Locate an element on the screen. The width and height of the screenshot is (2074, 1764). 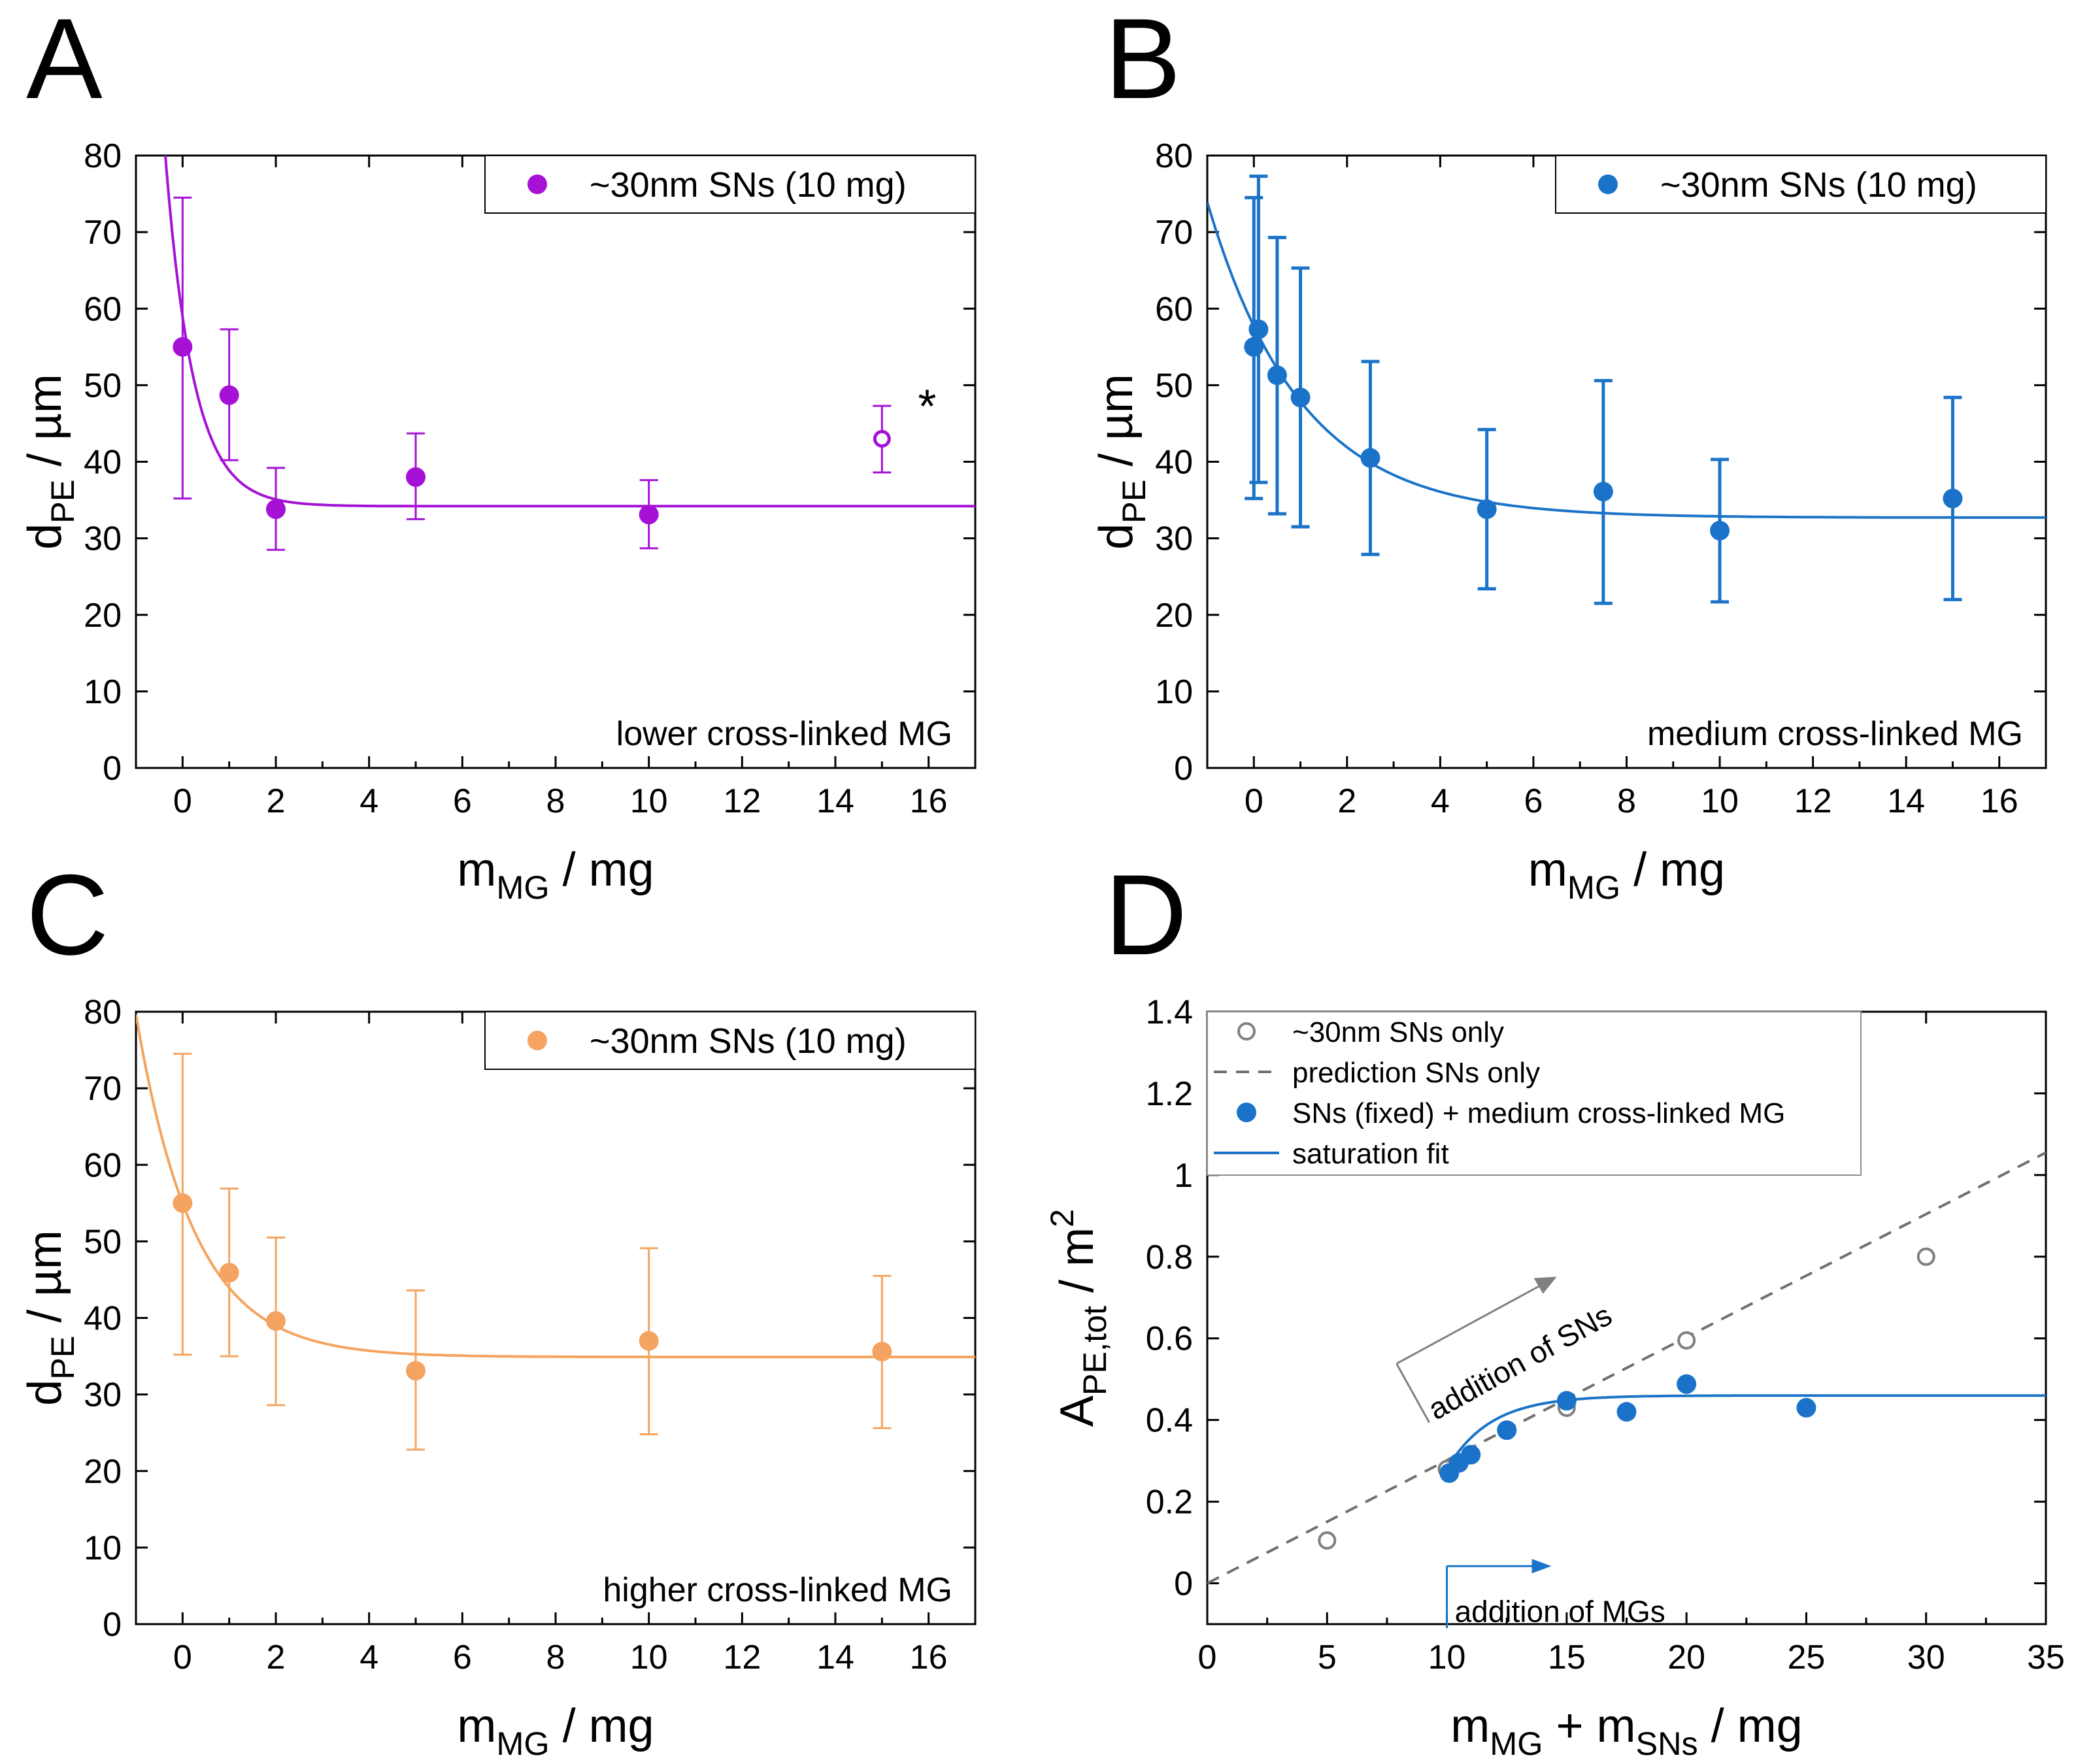
x-axis-label: mMG + mSNs / mg is located at coordinates (1626, 1731).